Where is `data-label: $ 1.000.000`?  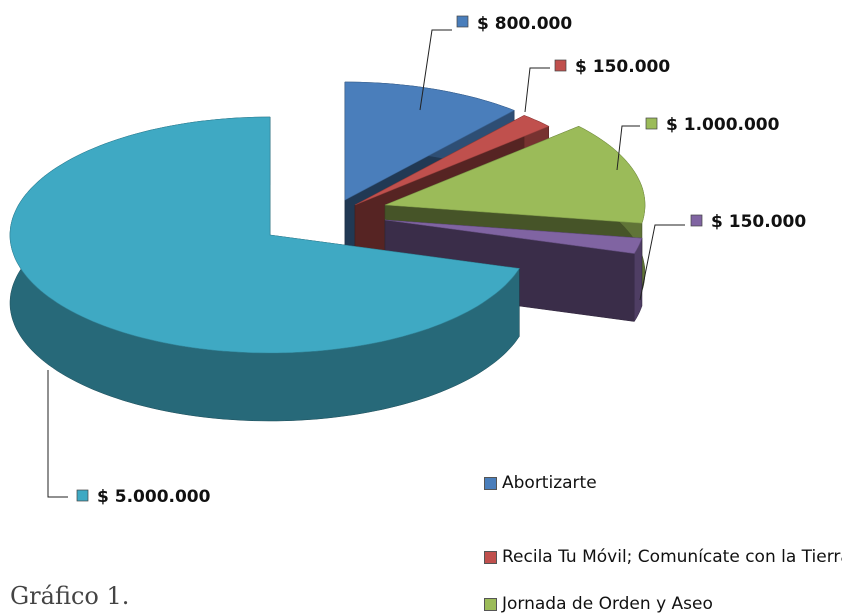
data-label: $ 1.000.000 is located at coordinates (723, 125).